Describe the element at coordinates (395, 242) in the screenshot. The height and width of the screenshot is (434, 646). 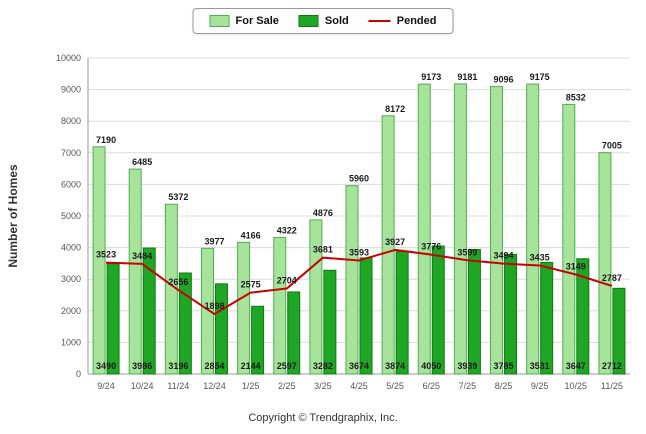
I see `pended-value-label: 3927` at that location.